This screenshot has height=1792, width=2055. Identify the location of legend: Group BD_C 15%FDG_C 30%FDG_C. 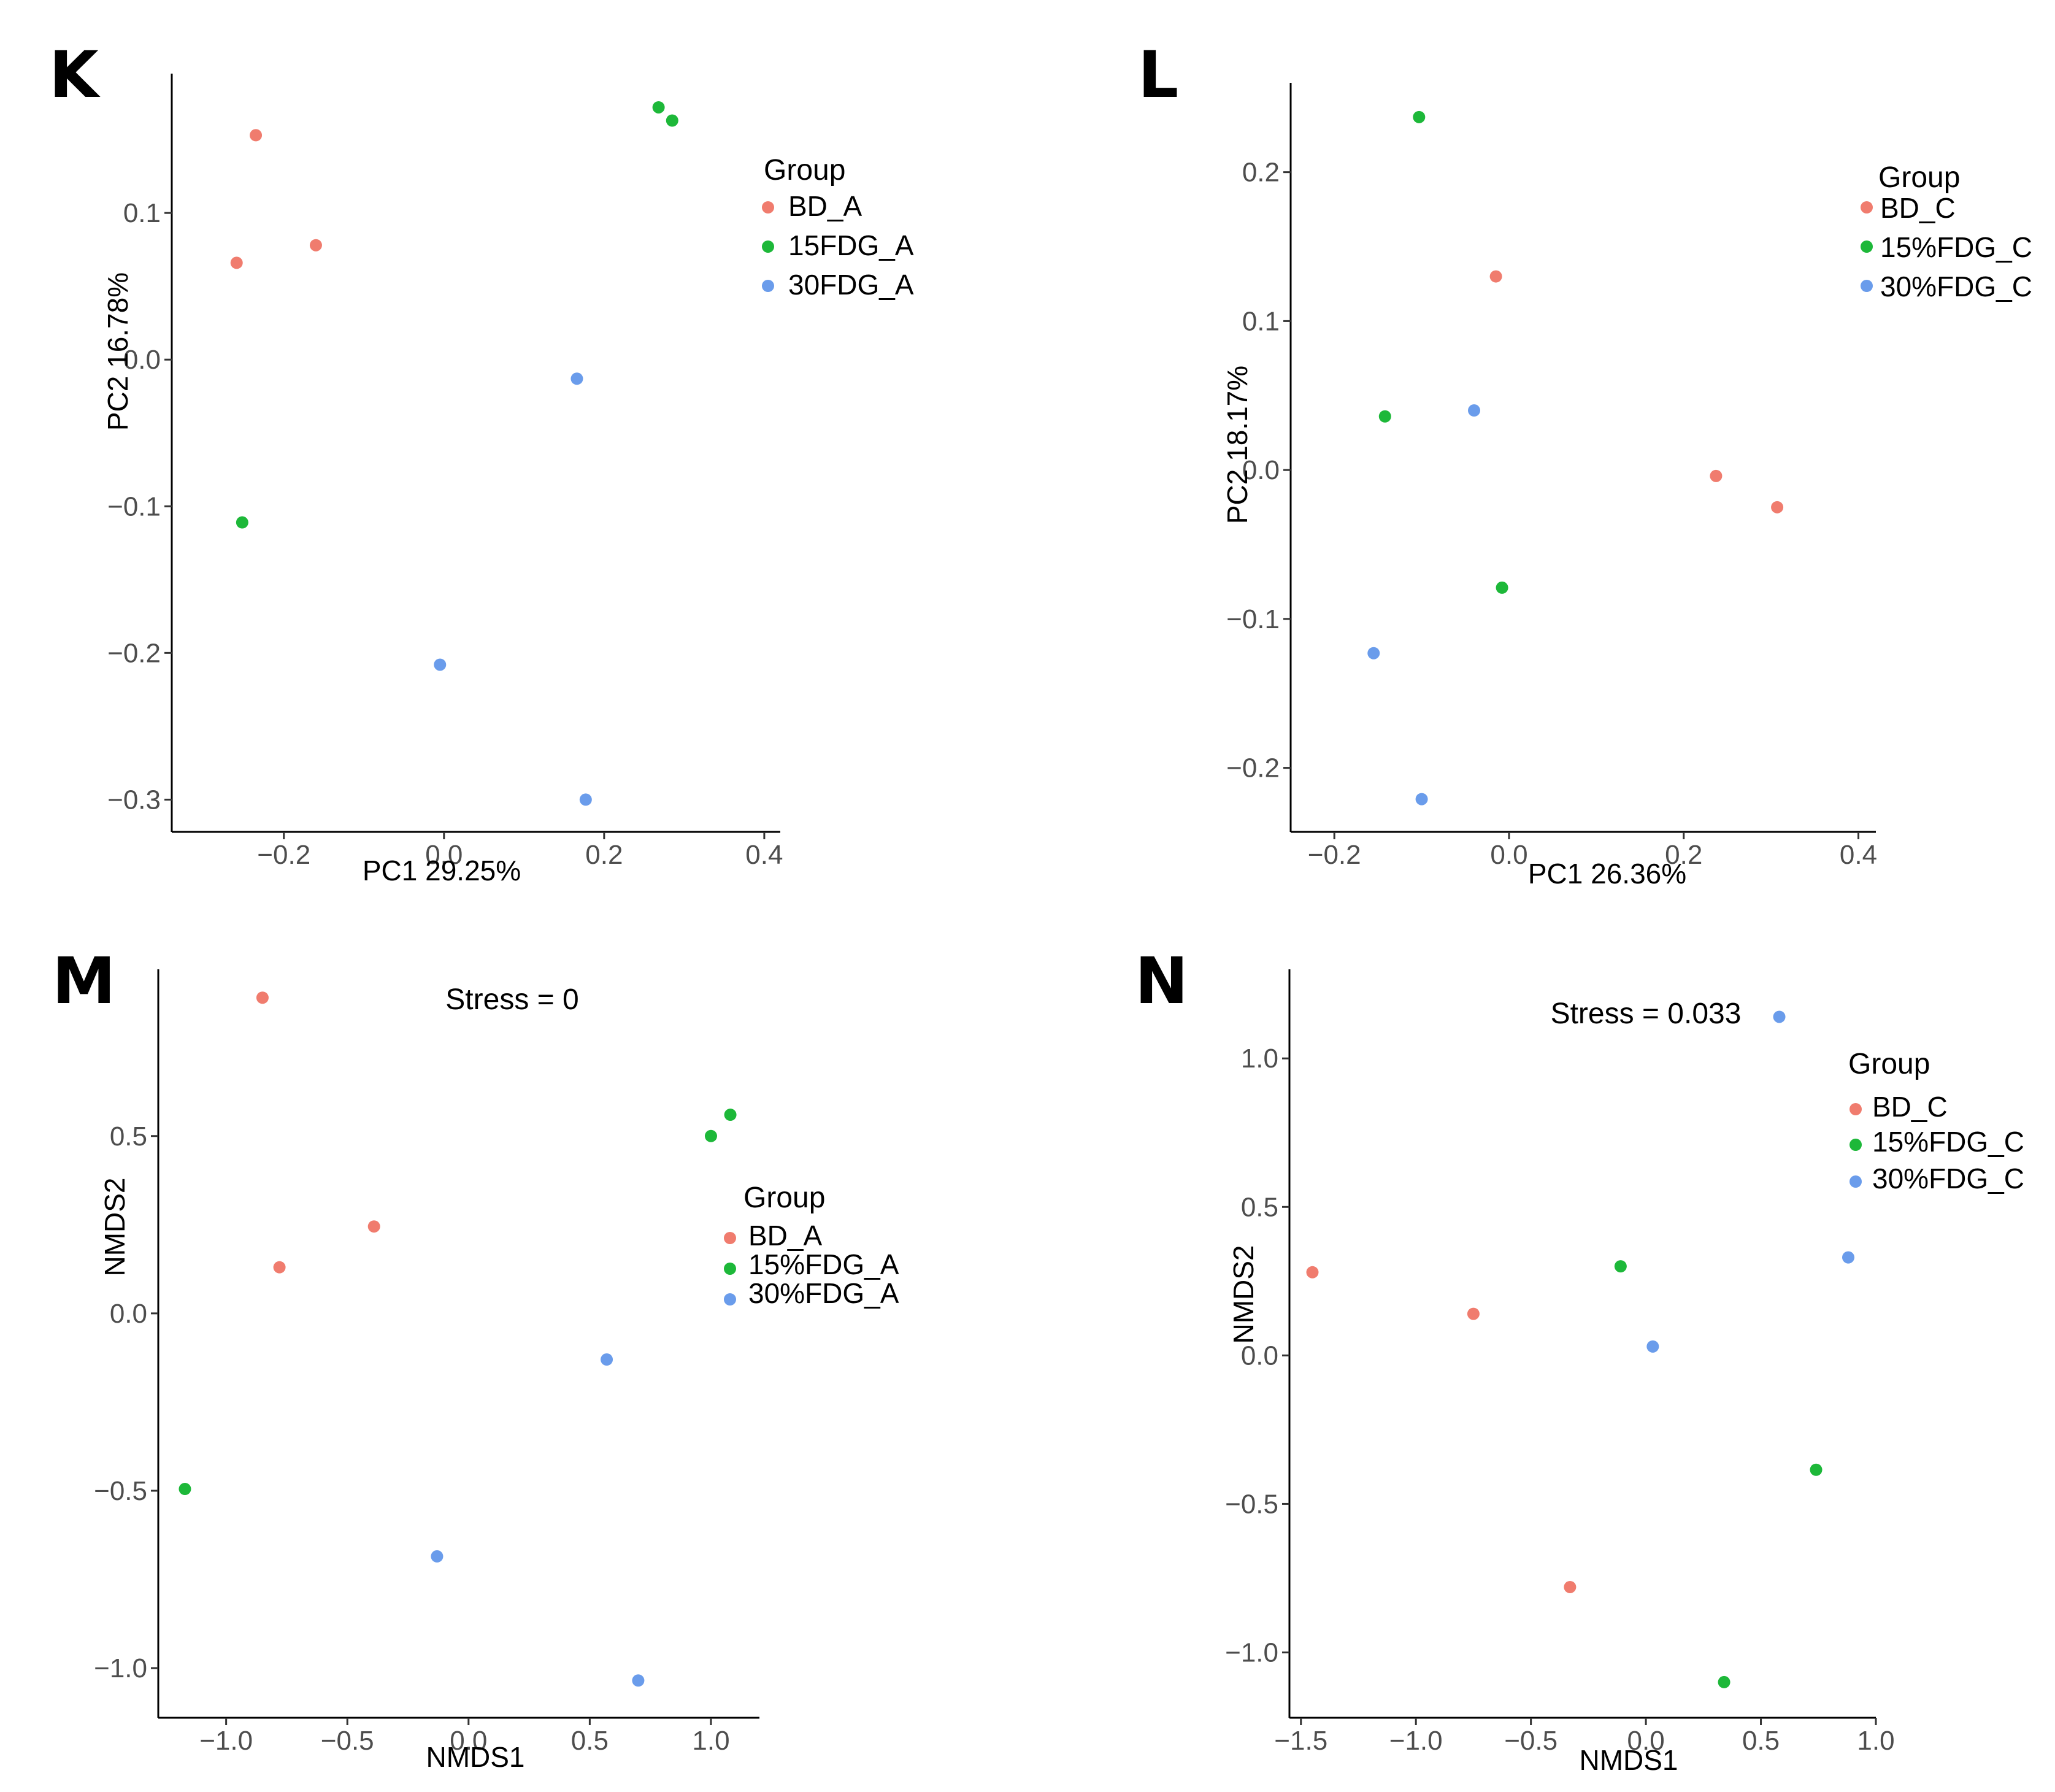
(1946, 231).